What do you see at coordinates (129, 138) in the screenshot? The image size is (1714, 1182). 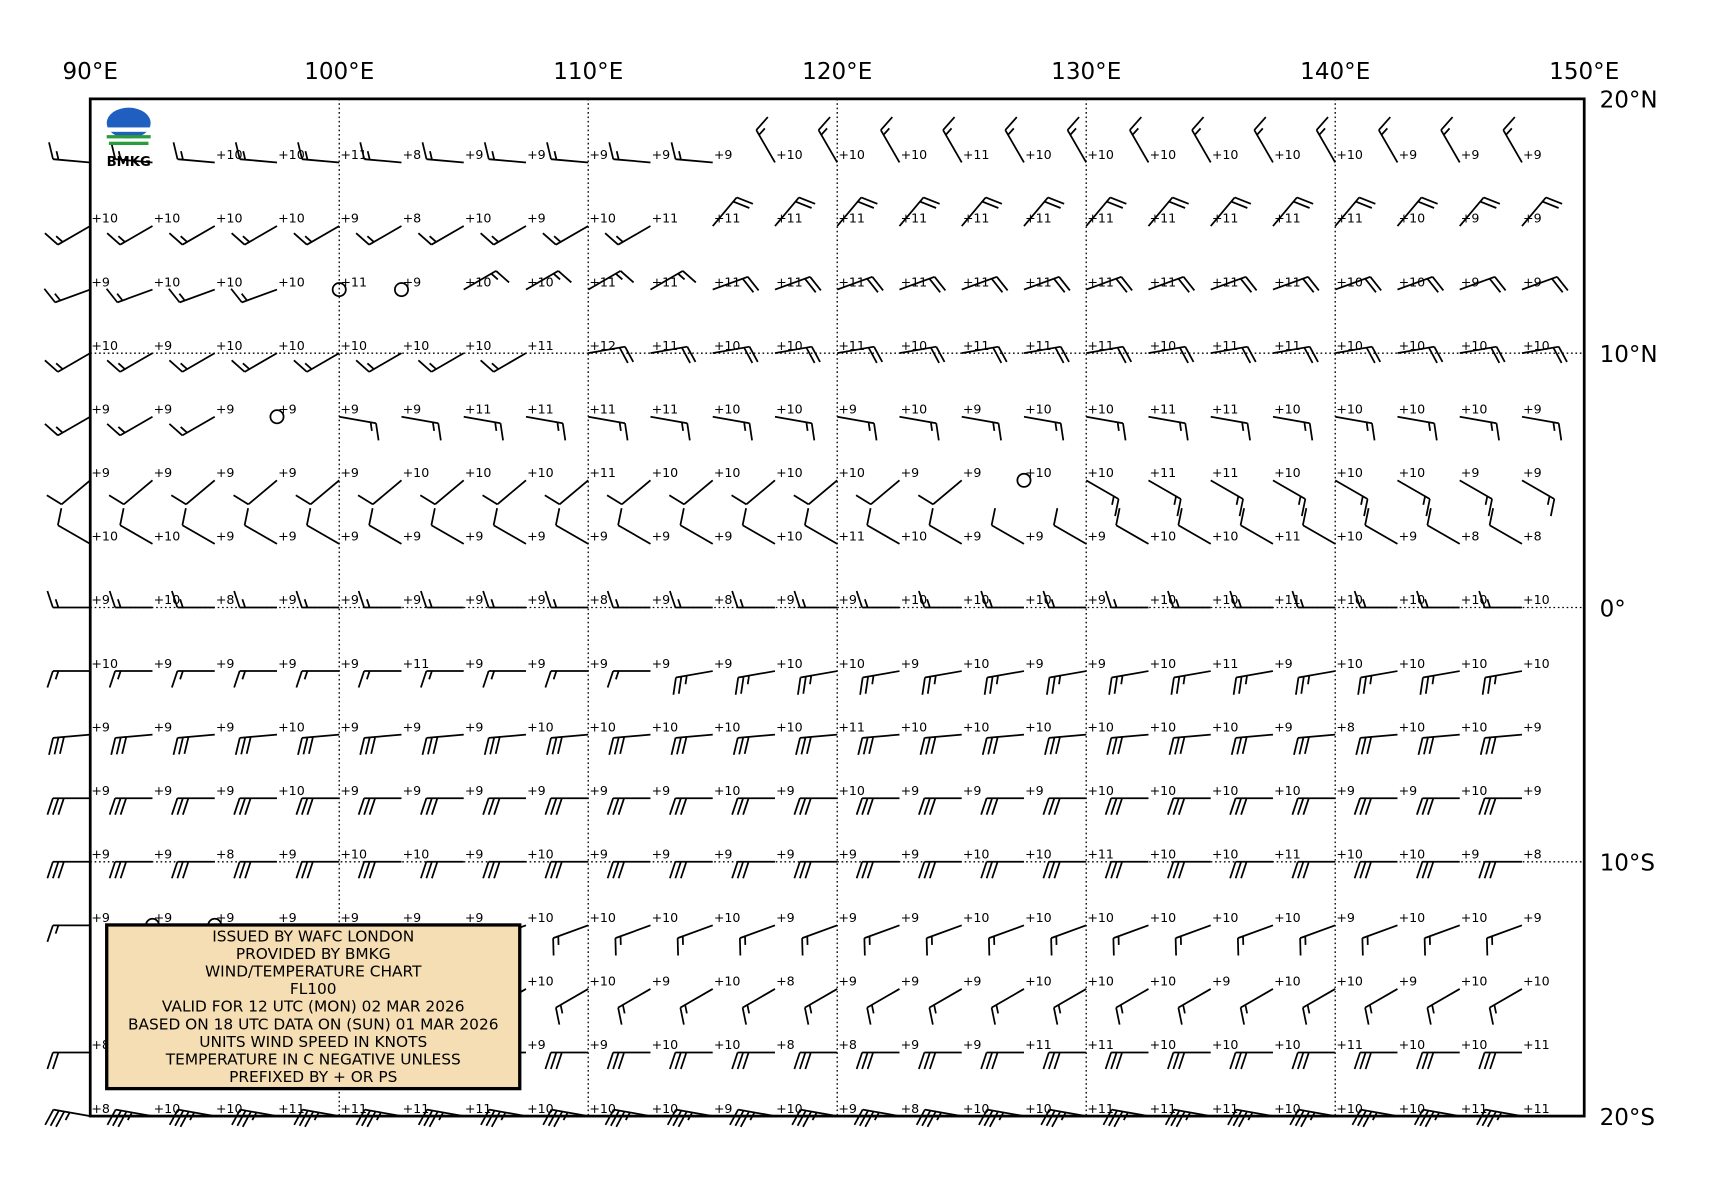 I see `logo: BMKG` at bounding box center [129, 138].